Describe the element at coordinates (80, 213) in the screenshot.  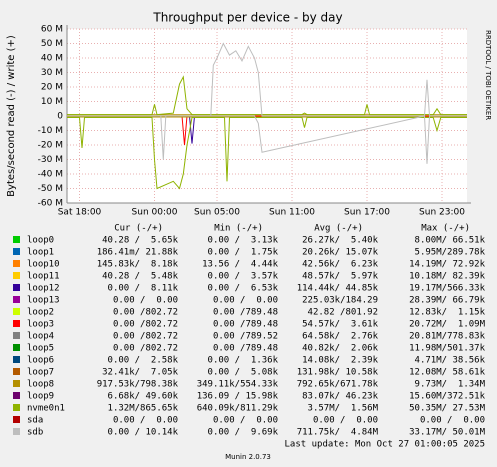
I see `x-tick-label: Sat 18:00` at that location.